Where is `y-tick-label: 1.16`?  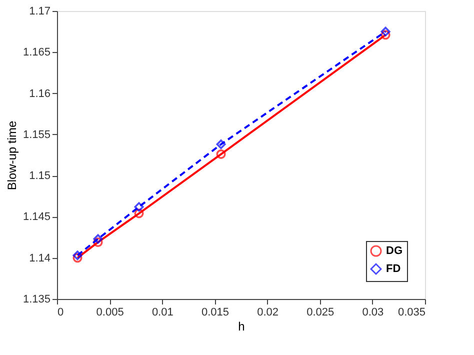 y-tick-label: 1.16 is located at coordinates (39, 94).